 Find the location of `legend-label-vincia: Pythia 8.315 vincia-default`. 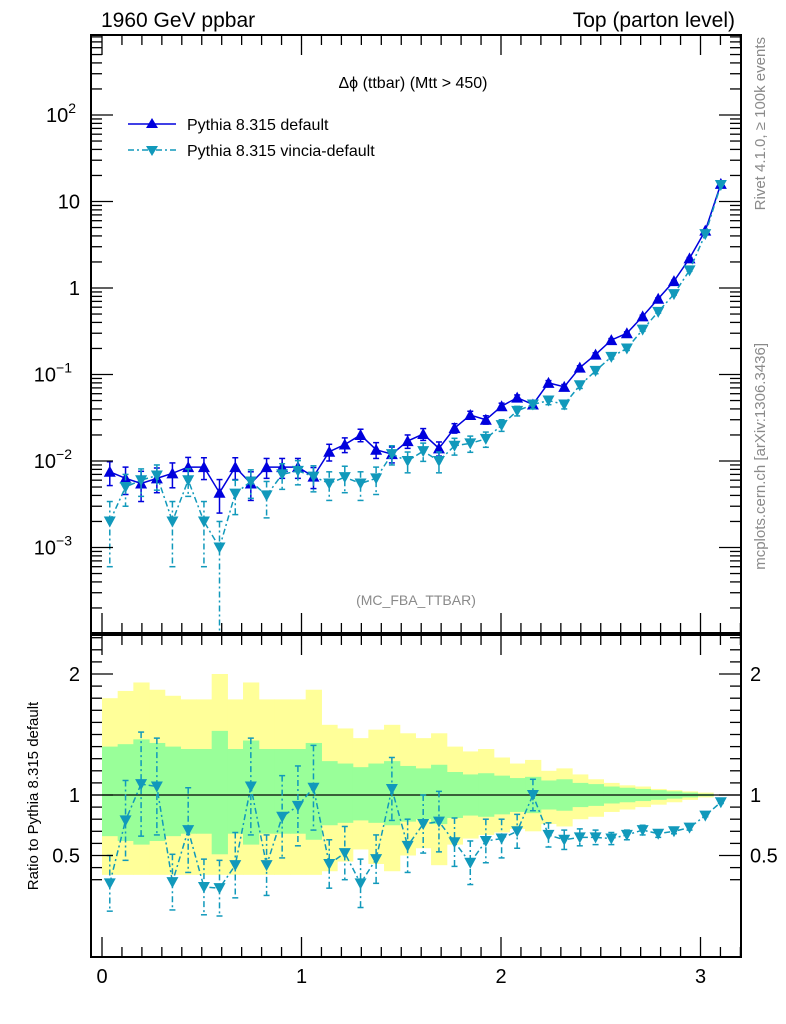

legend-label-vincia: Pythia 8.315 vincia-default is located at coordinates (281, 151).